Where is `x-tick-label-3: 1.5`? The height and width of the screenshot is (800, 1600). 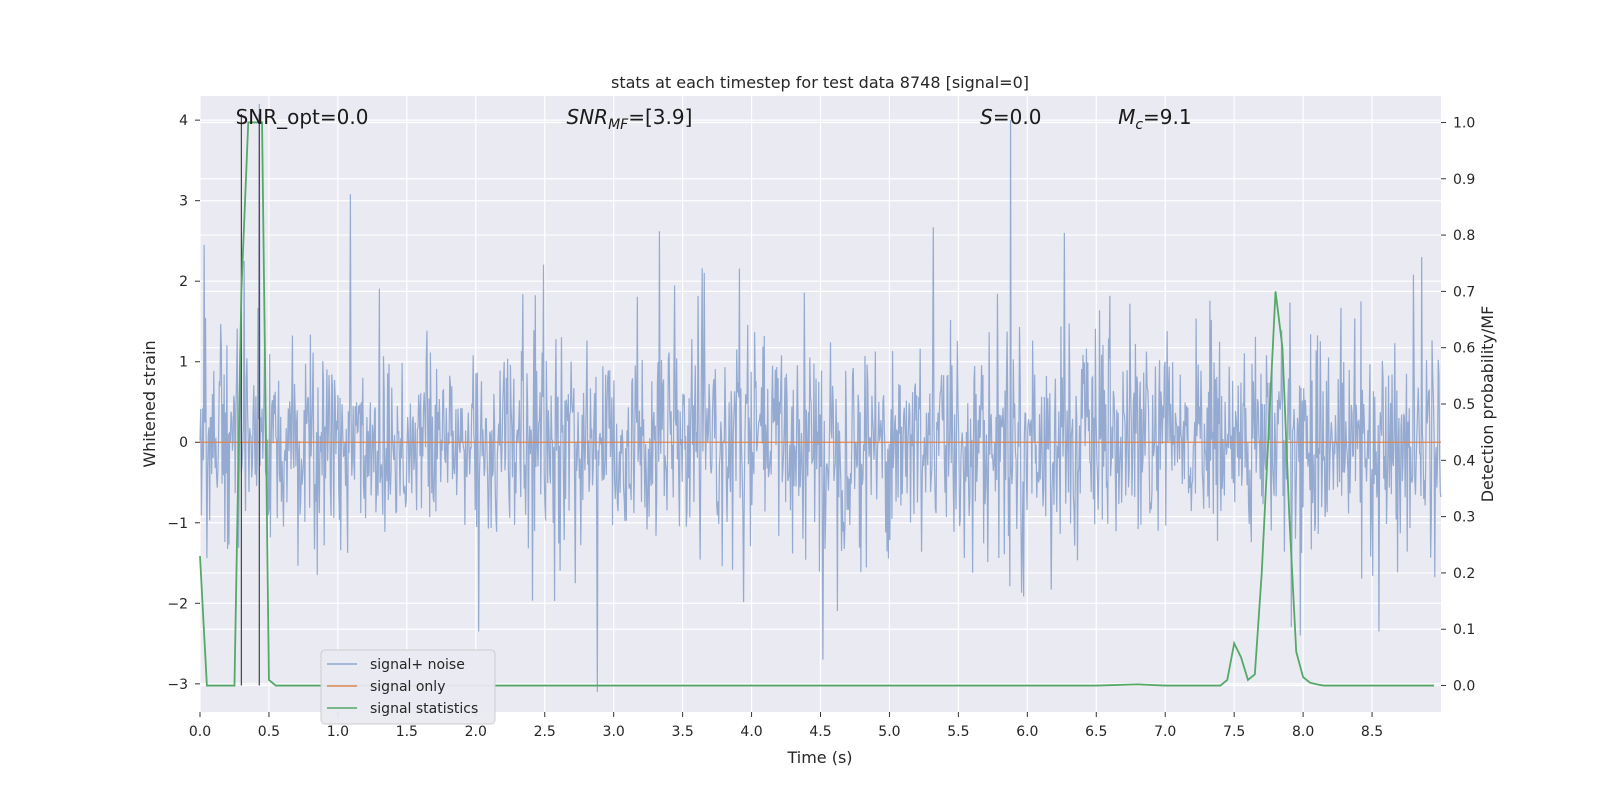
x-tick-label-3: 1.5 is located at coordinates (407, 732).